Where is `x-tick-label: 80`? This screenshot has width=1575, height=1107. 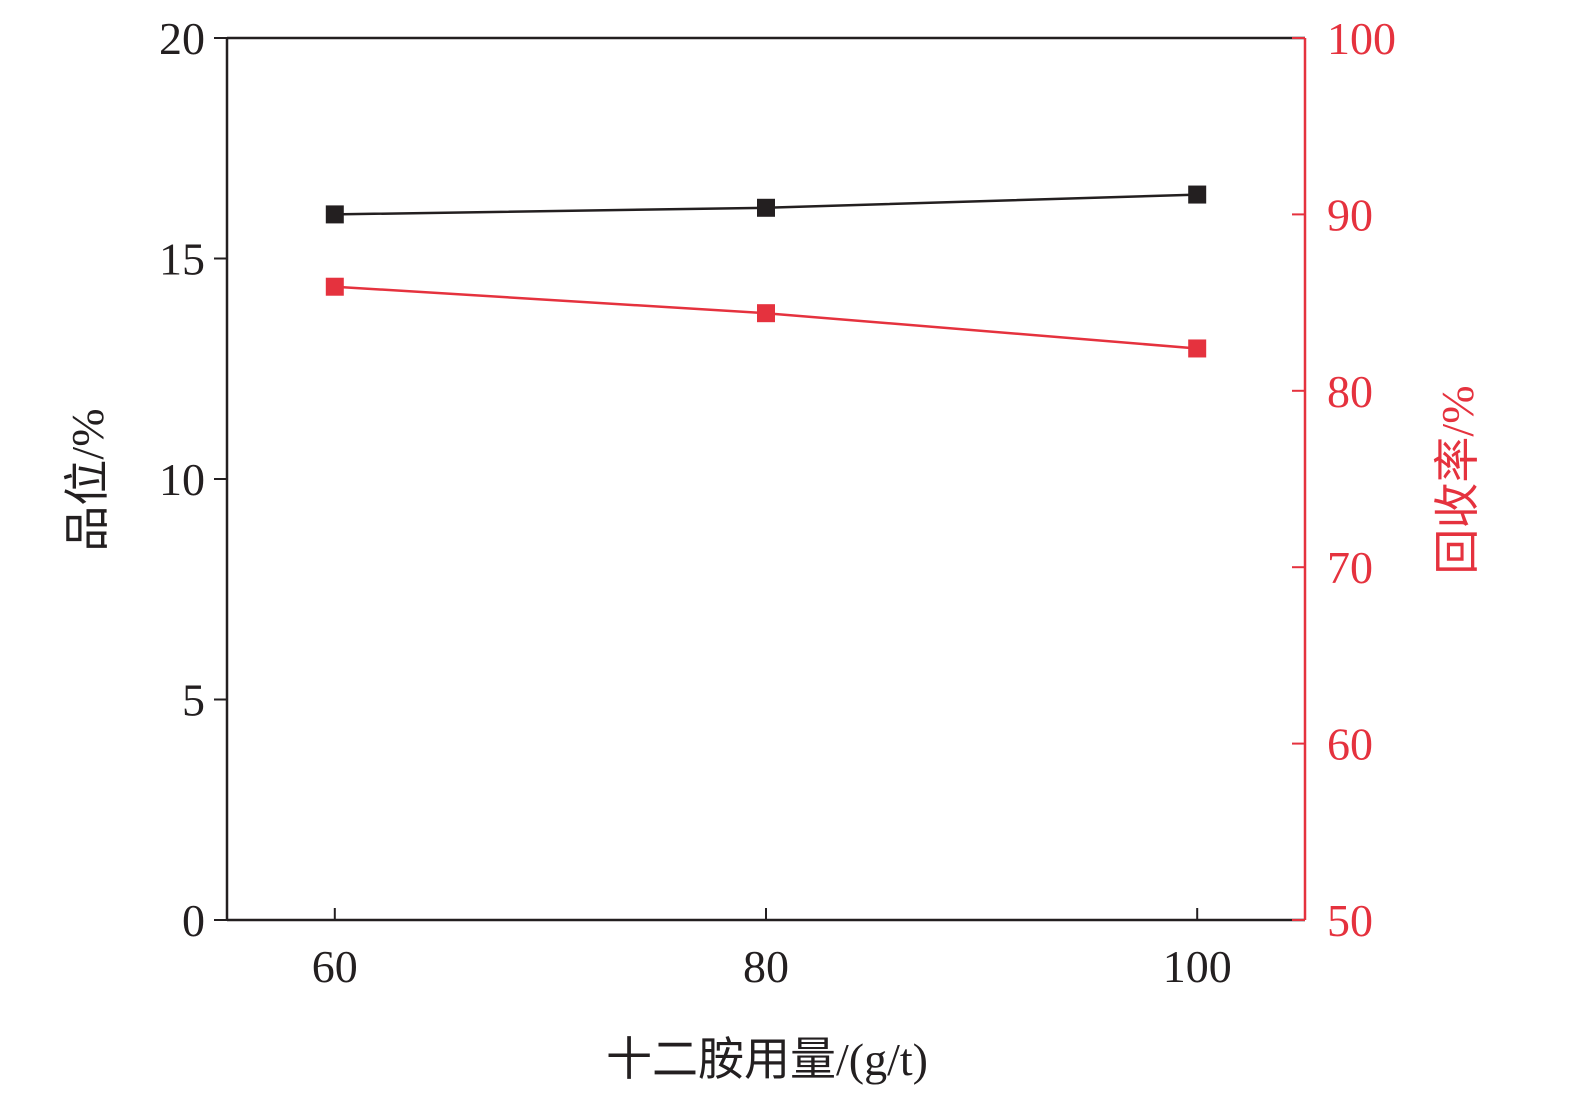
x-tick-label: 80 is located at coordinates (766, 966).